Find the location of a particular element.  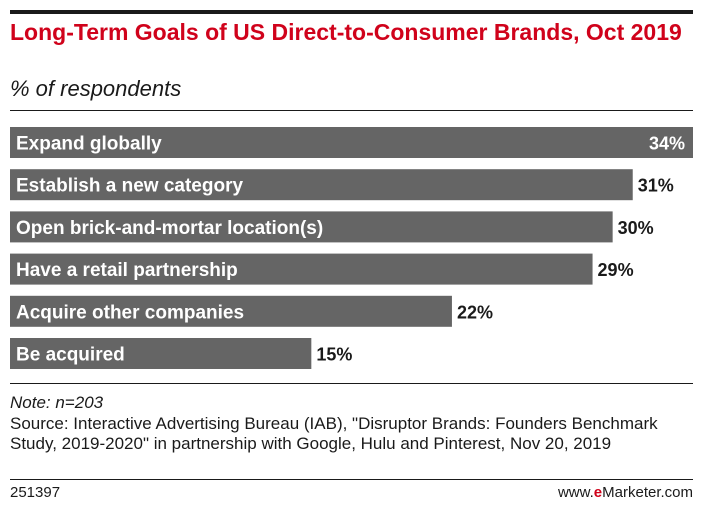

chart-subtitle: % of respondents is located at coordinates (96, 88).